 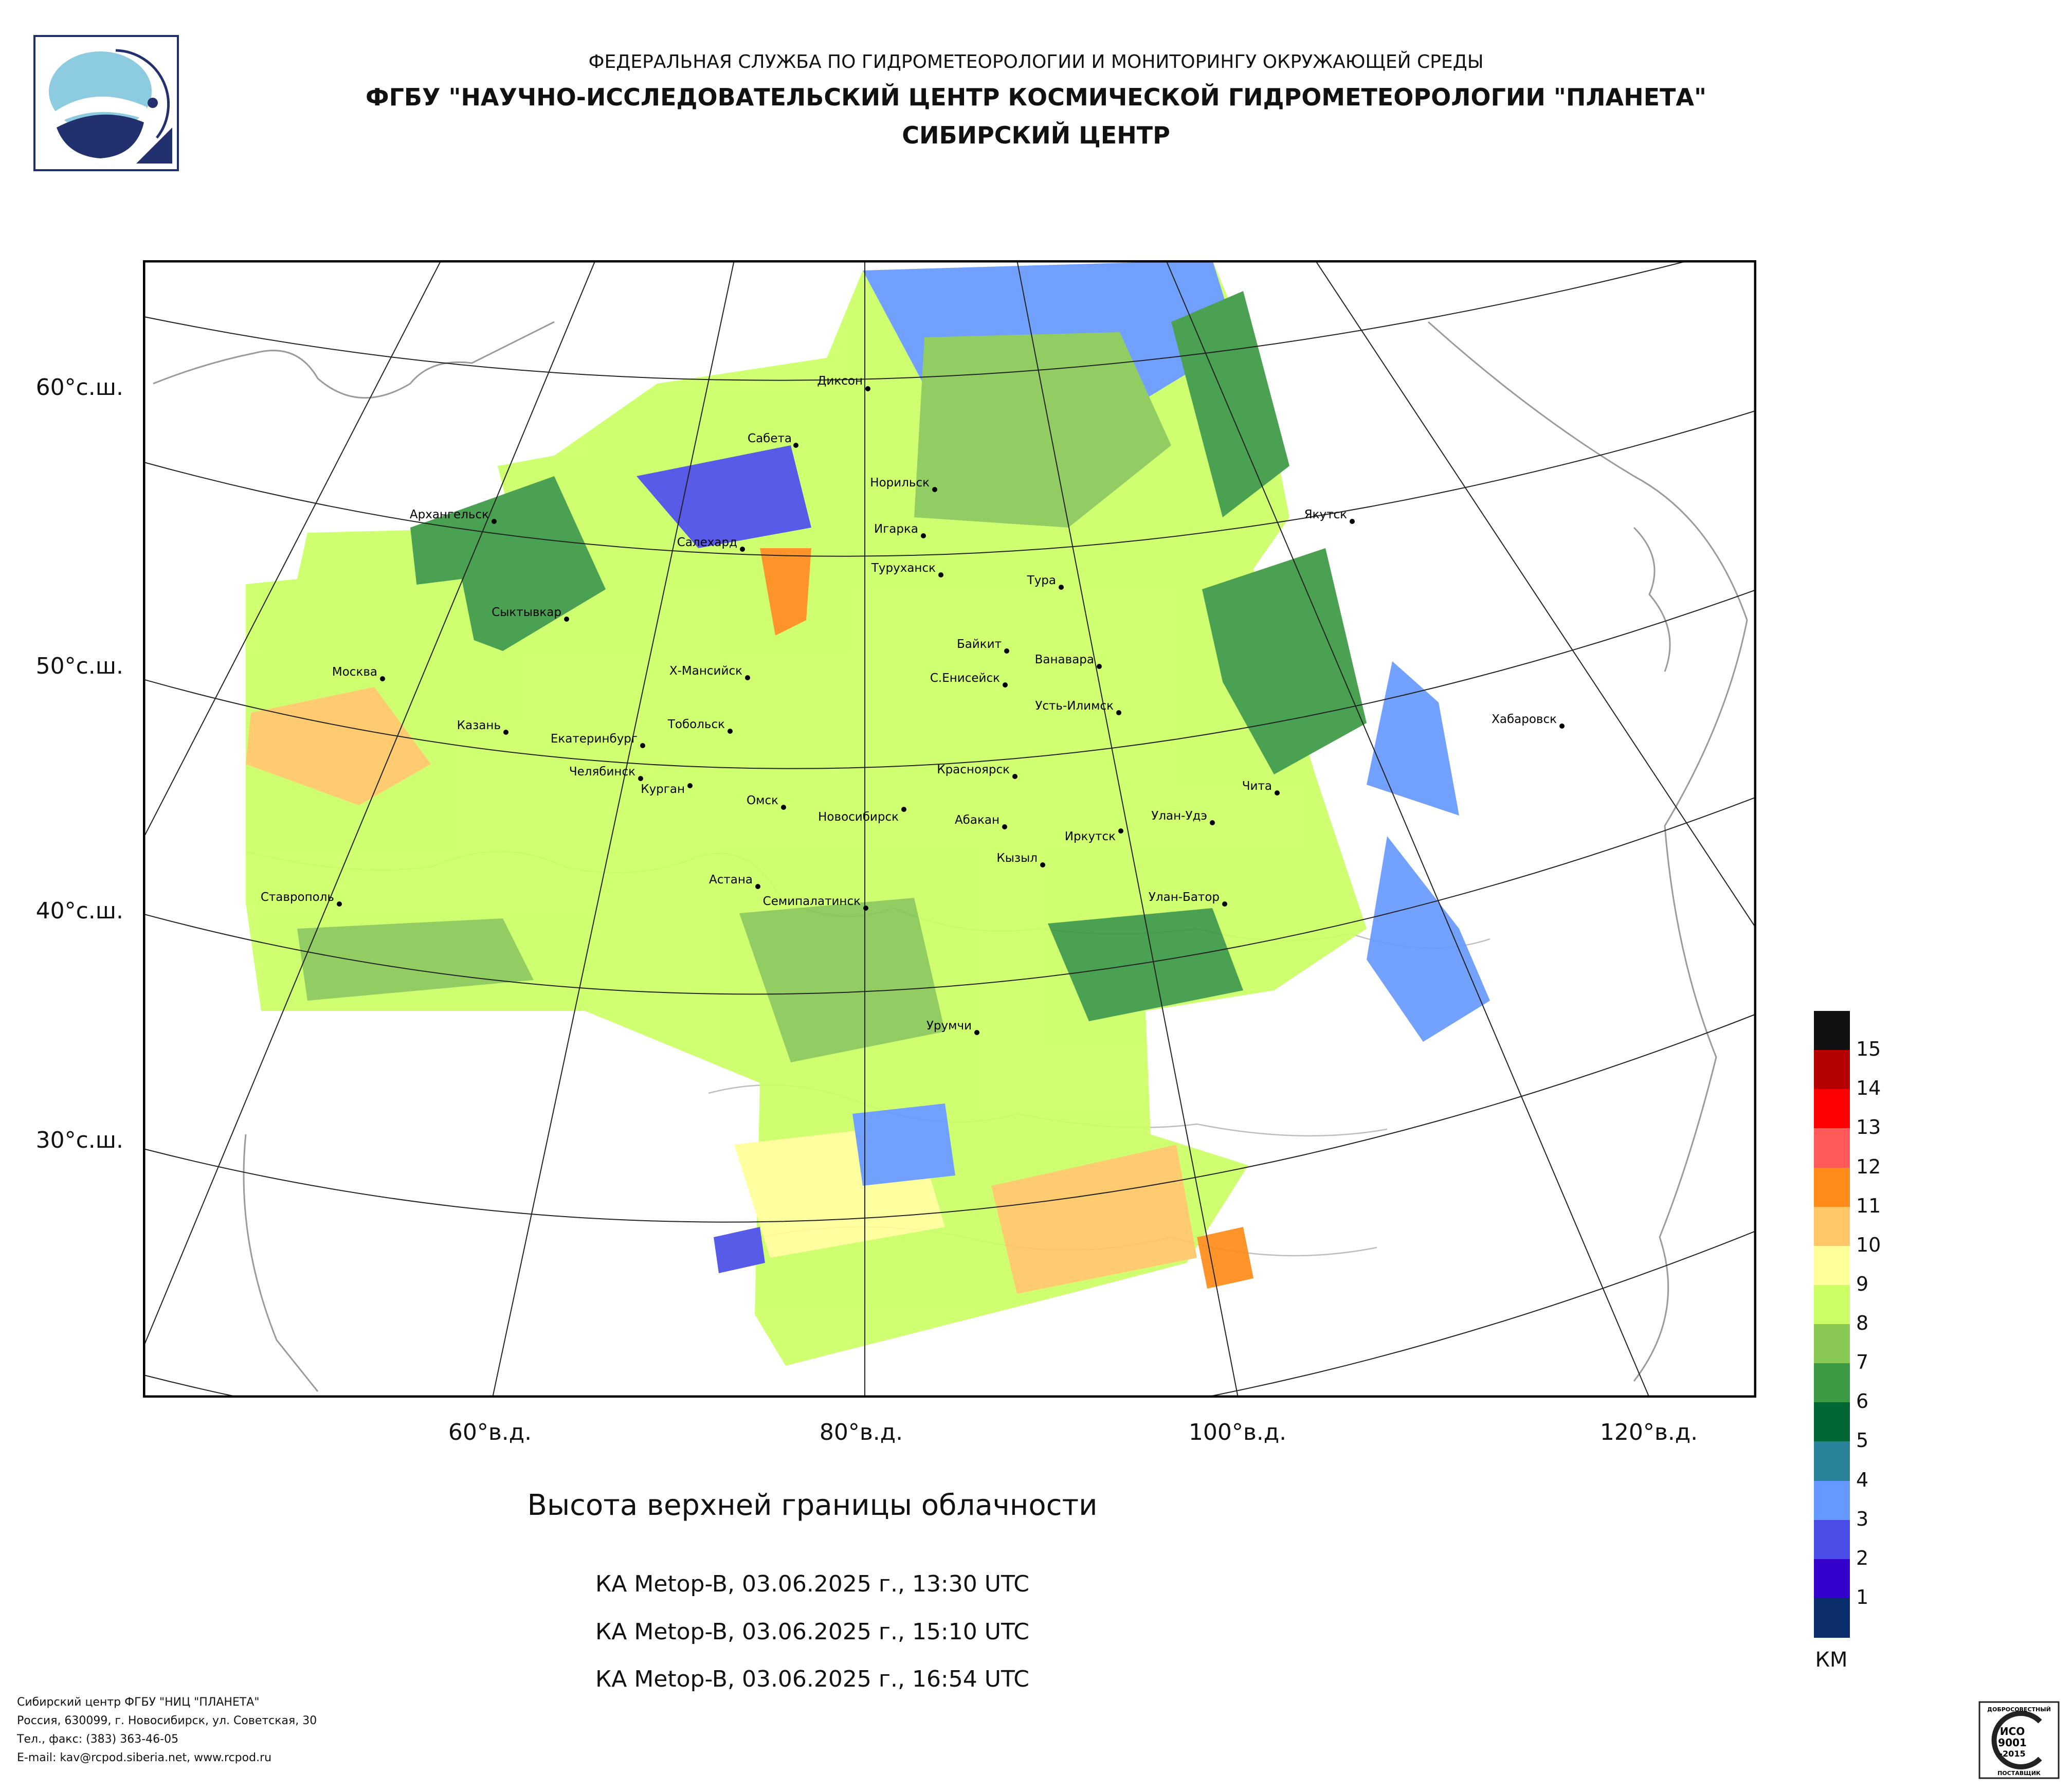 I want to click on city-s-eniseysk: С.Енисейск, so click(x=965, y=679).